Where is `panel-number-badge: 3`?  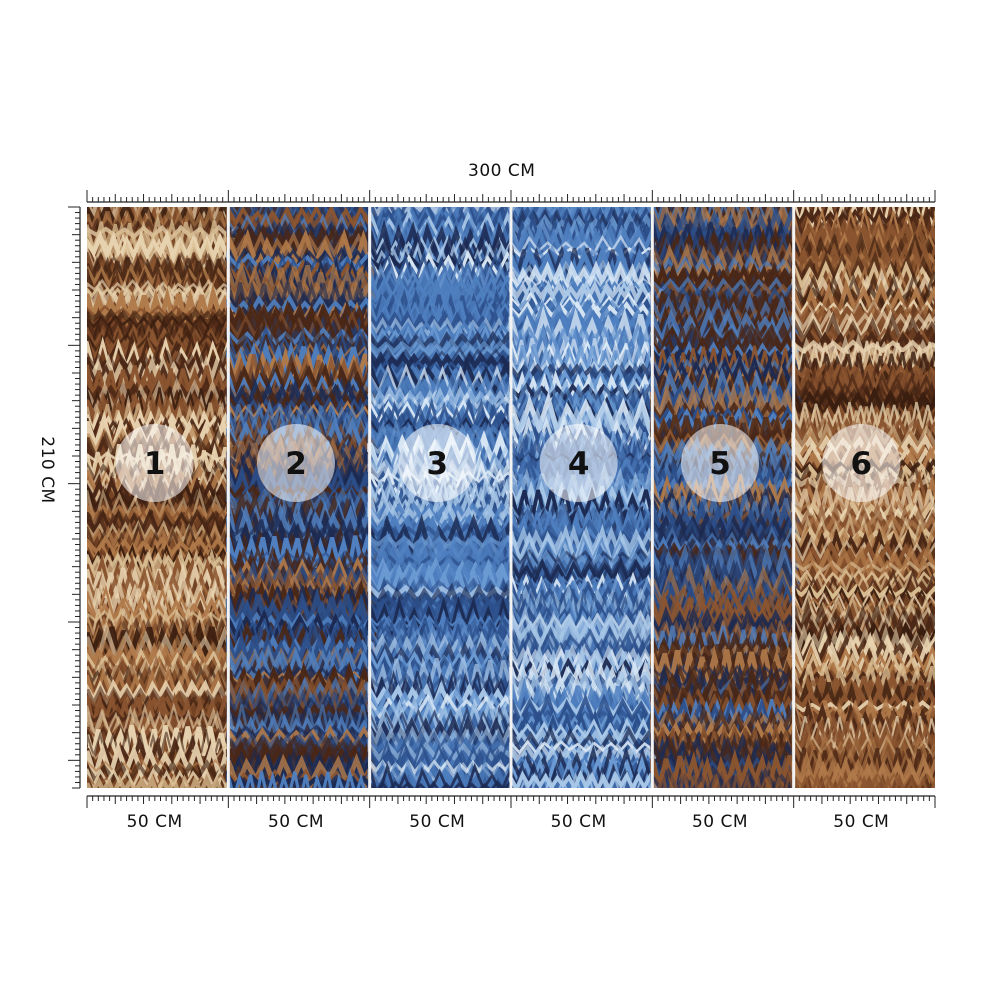 panel-number-badge: 3 is located at coordinates (437, 463).